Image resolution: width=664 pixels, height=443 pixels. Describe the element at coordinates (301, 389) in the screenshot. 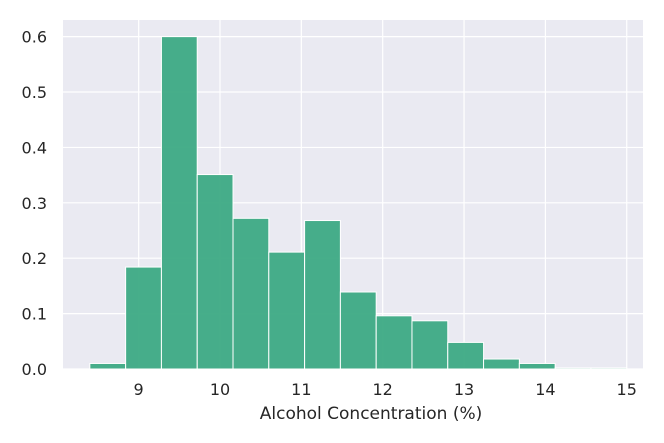

I see `x-tick-label: 11` at that location.